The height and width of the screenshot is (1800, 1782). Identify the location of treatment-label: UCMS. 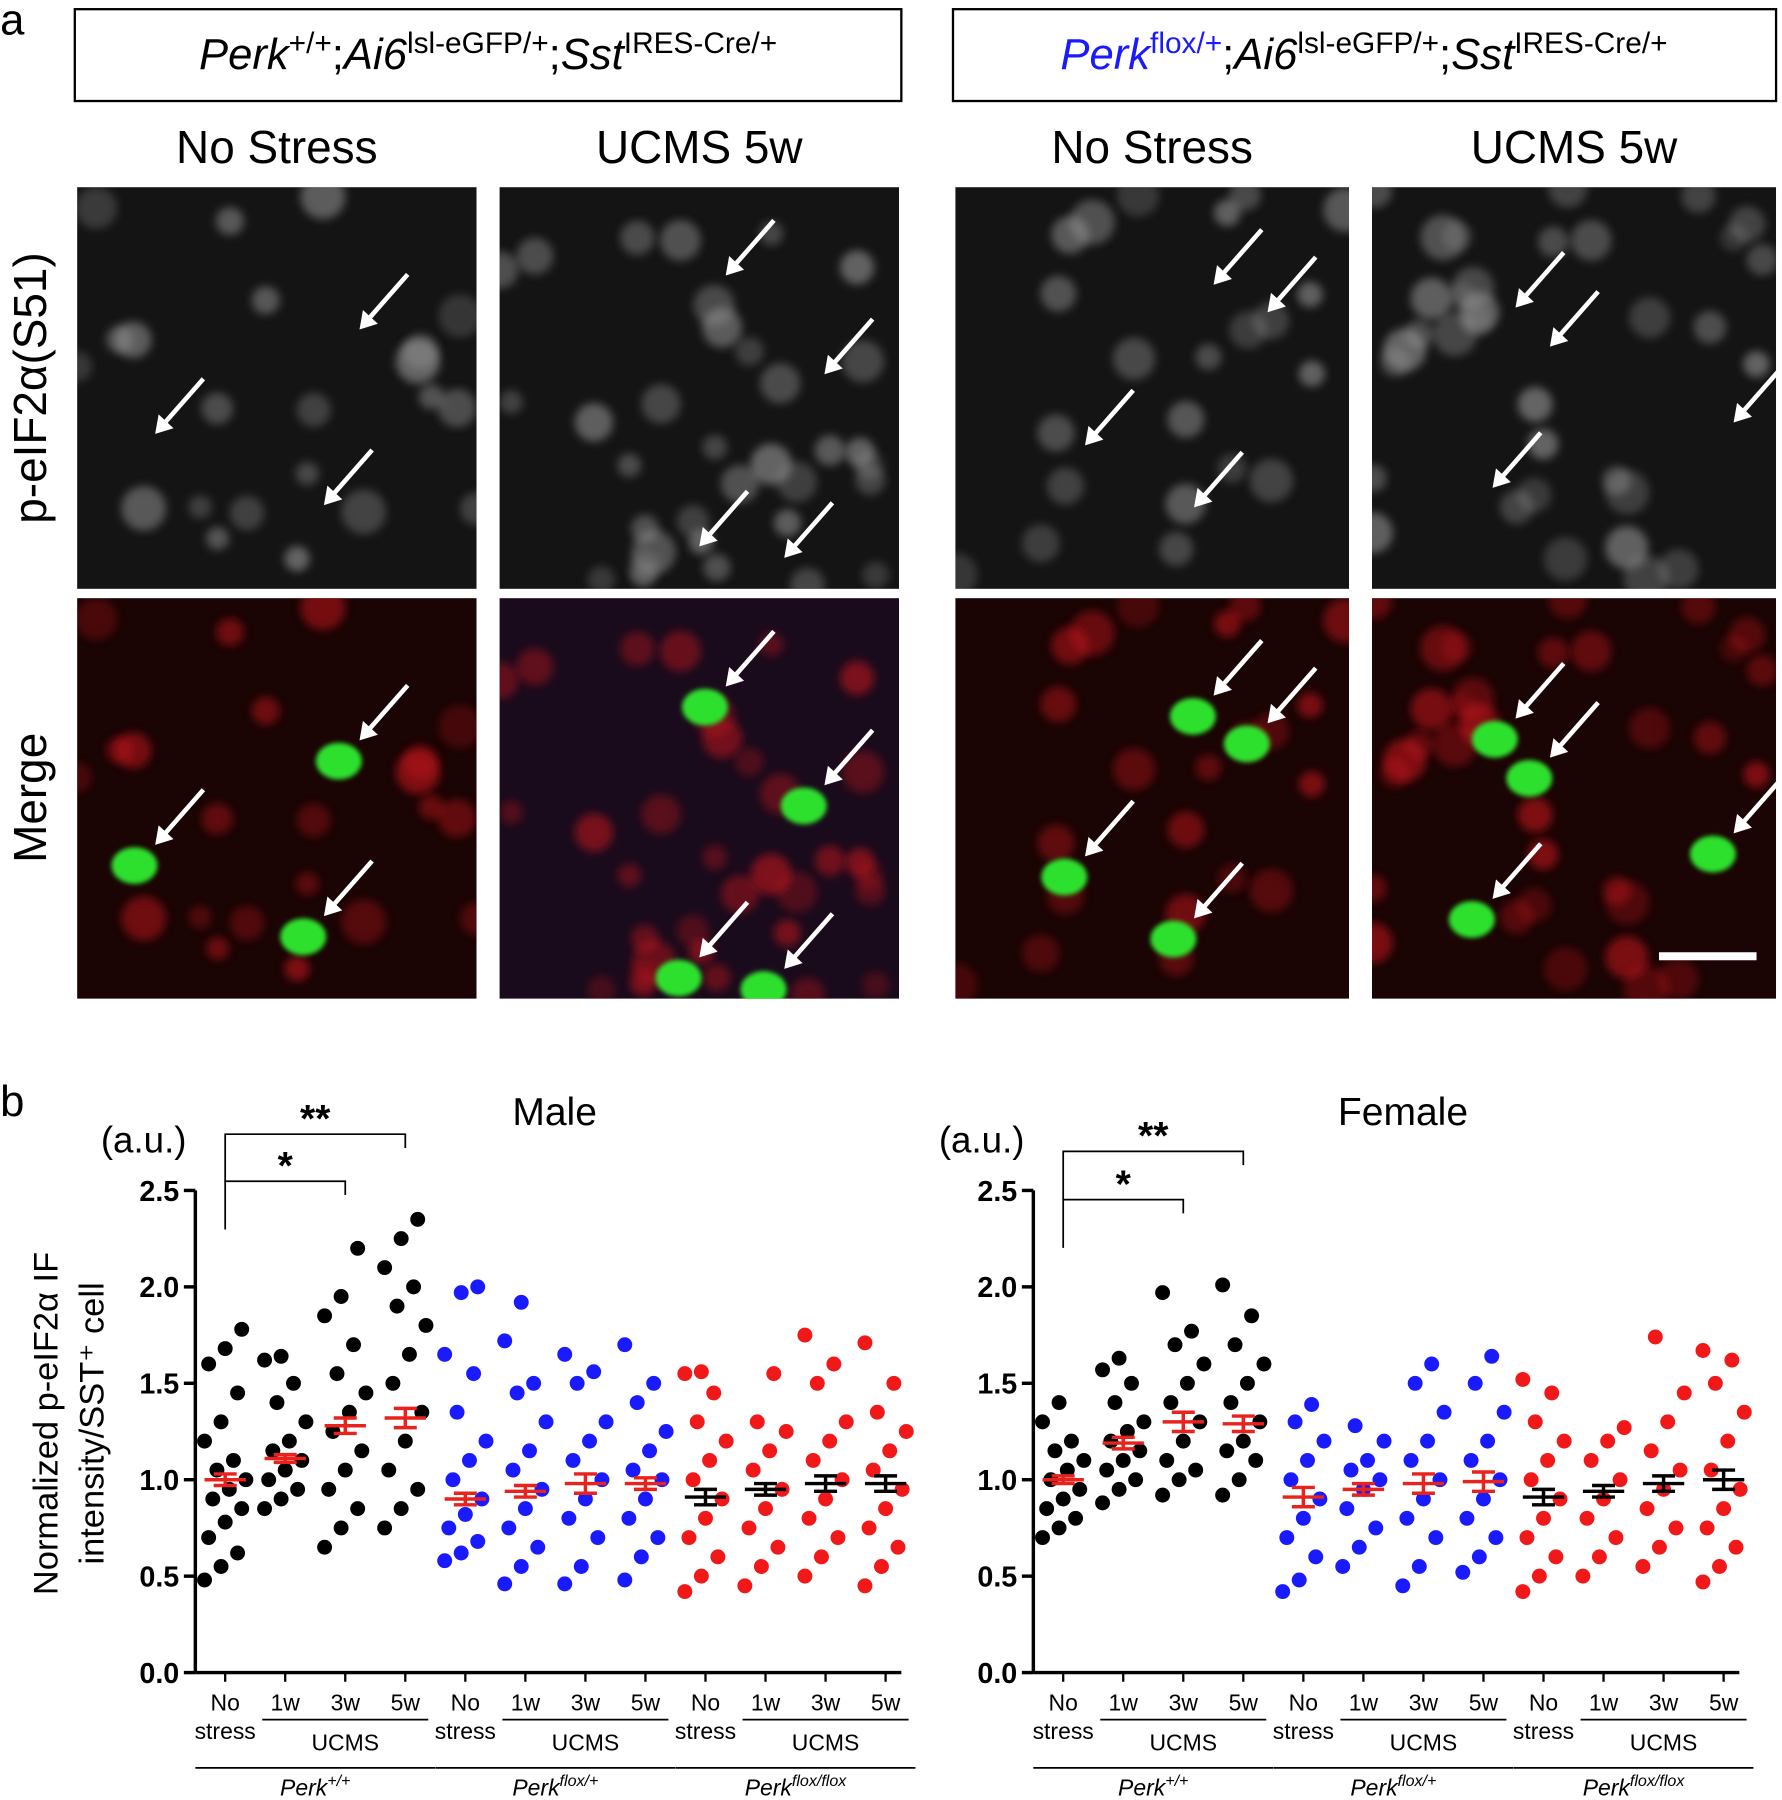
(1183, 1743).